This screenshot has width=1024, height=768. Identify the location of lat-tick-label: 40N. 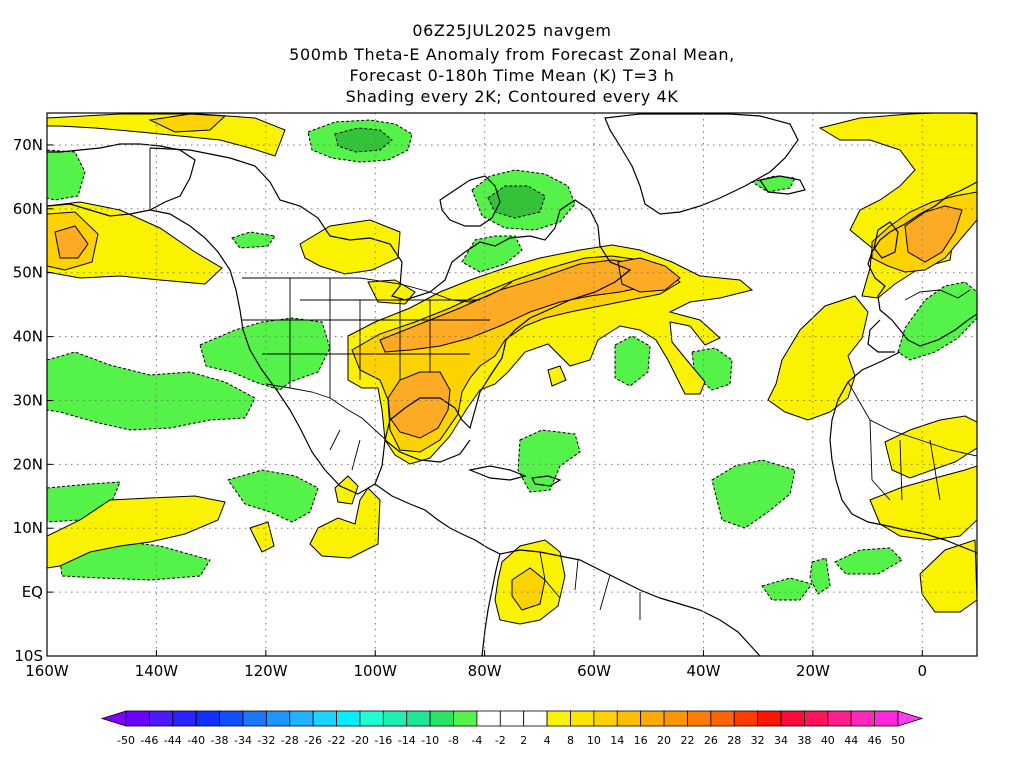
(28, 337).